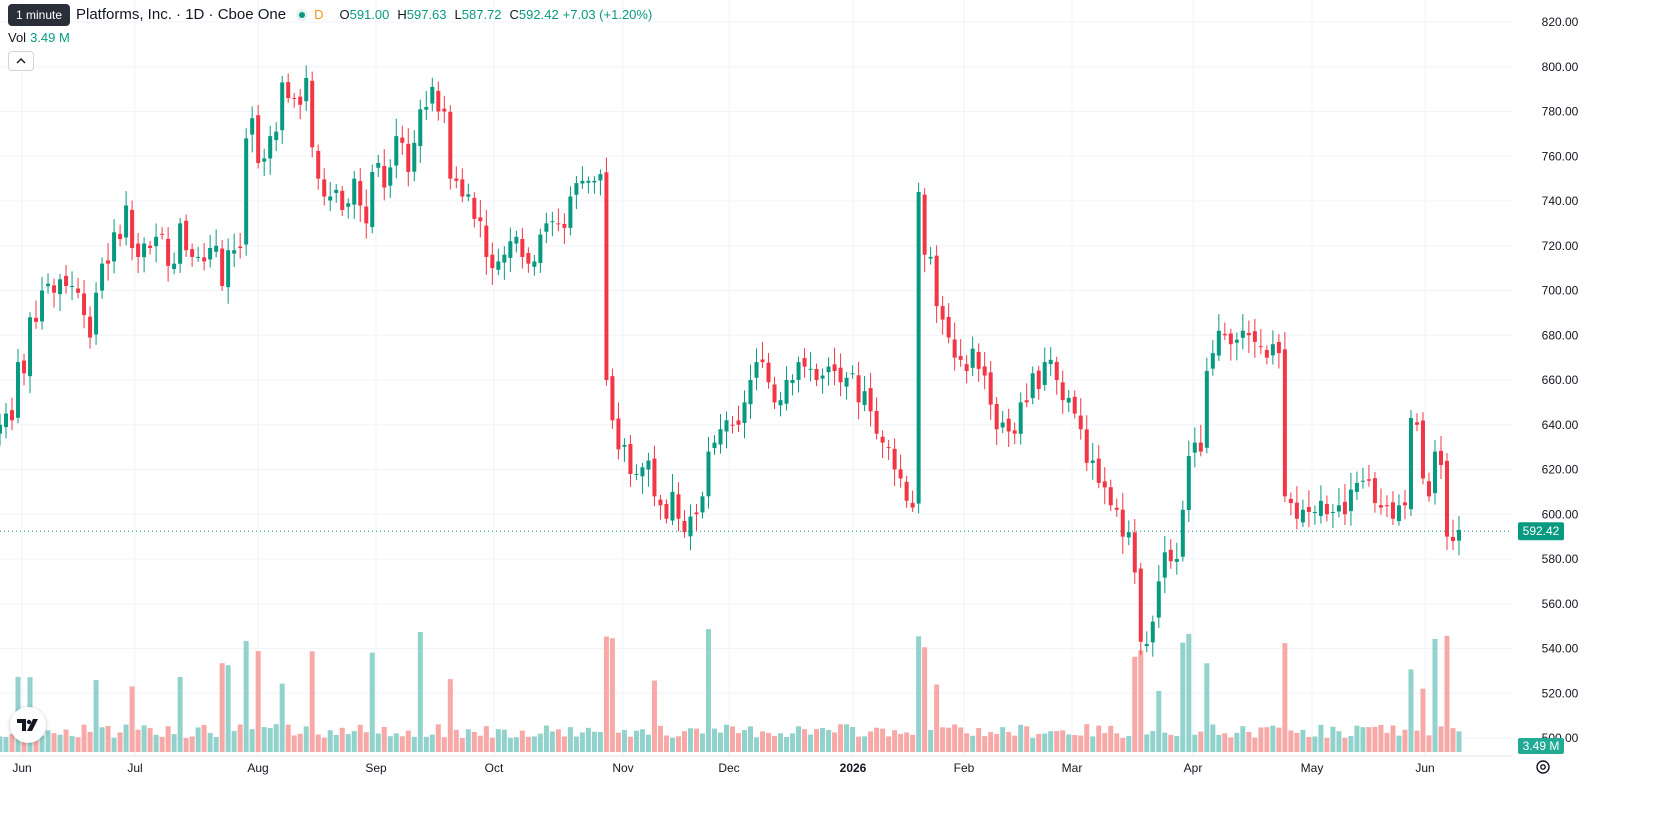  I want to click on last-price-label: 592.42, so click(1541, 531).